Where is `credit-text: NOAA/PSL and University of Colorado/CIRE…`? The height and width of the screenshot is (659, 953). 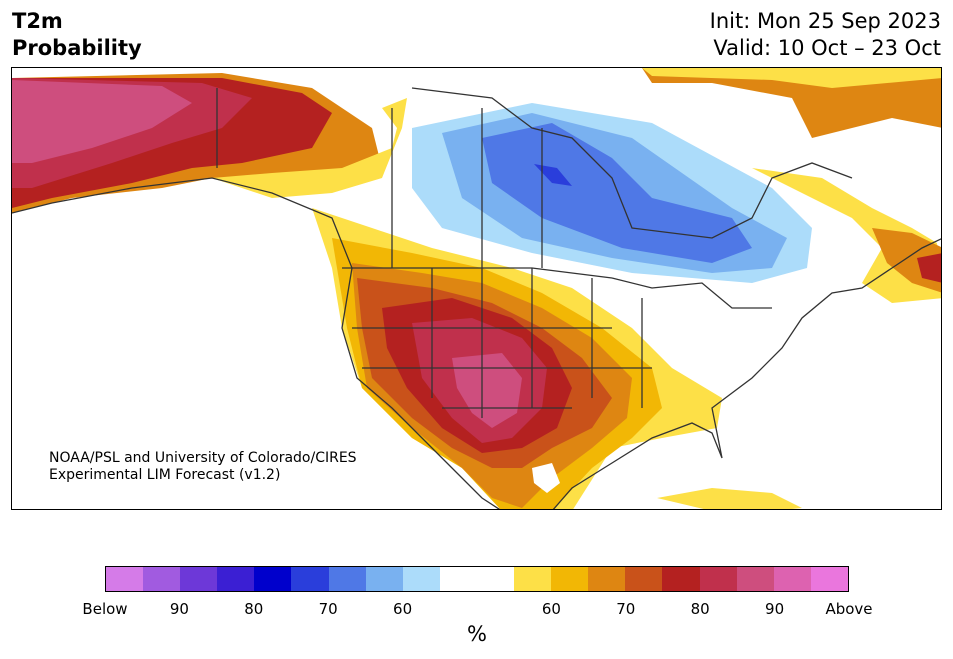
credit-text: NOAA/PSL and University of Colorado/CIRE… is located at coordinates (203, 467).